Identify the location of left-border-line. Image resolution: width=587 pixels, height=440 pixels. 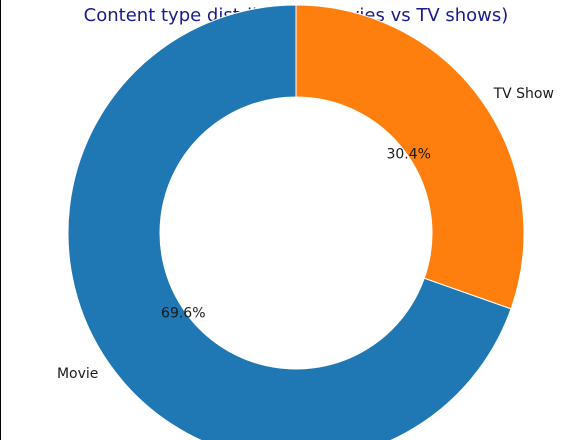
(0, 220).